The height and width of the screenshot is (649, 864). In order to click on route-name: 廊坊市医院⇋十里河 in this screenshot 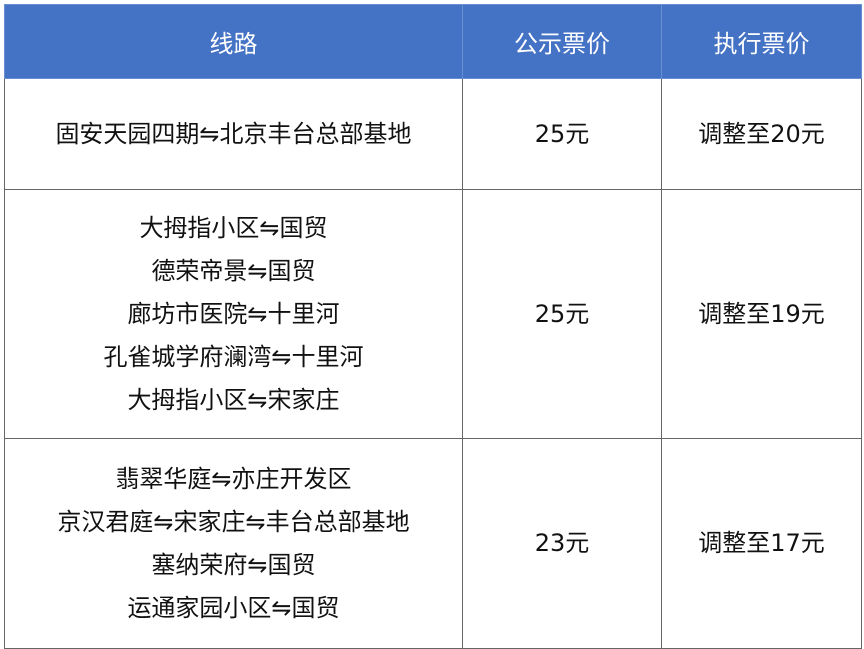, I will do `click(233, 313)`.